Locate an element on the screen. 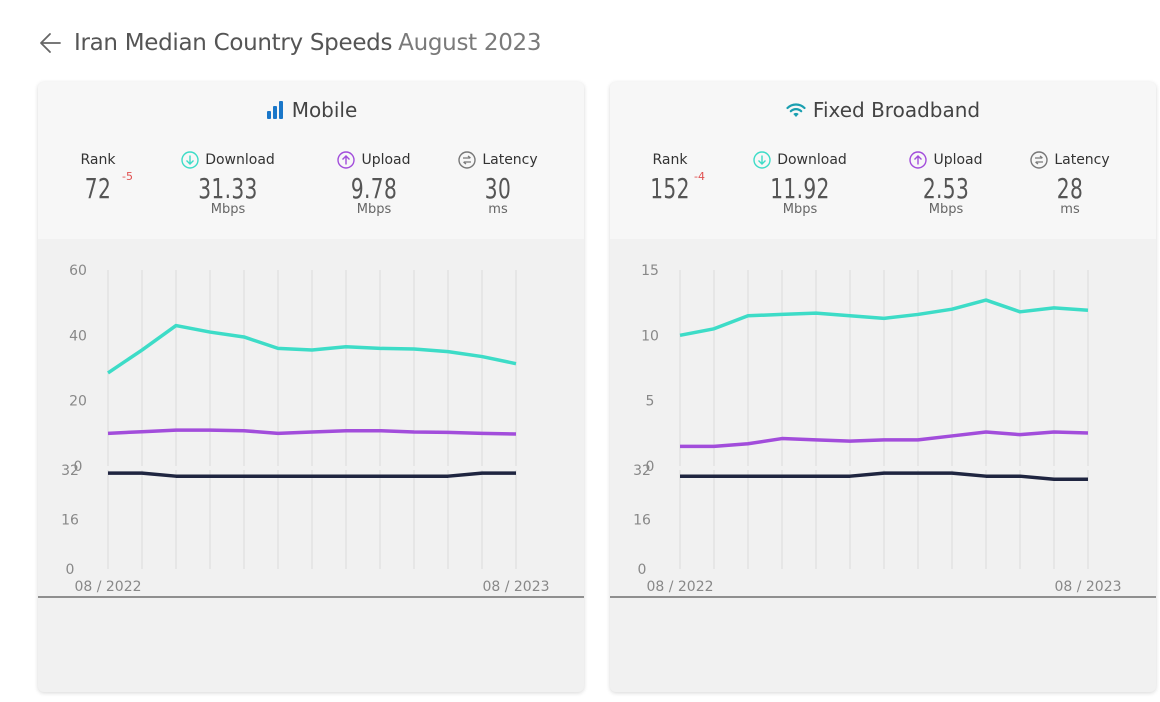  broadband-card-title: Fixed Broadband is located at coordinates (883, 110).